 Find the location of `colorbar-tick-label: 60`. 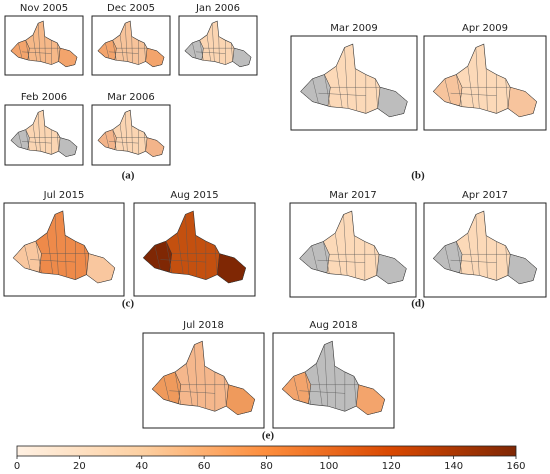

colorbar-tick-label: 60 is located at coordinates (204, 466).